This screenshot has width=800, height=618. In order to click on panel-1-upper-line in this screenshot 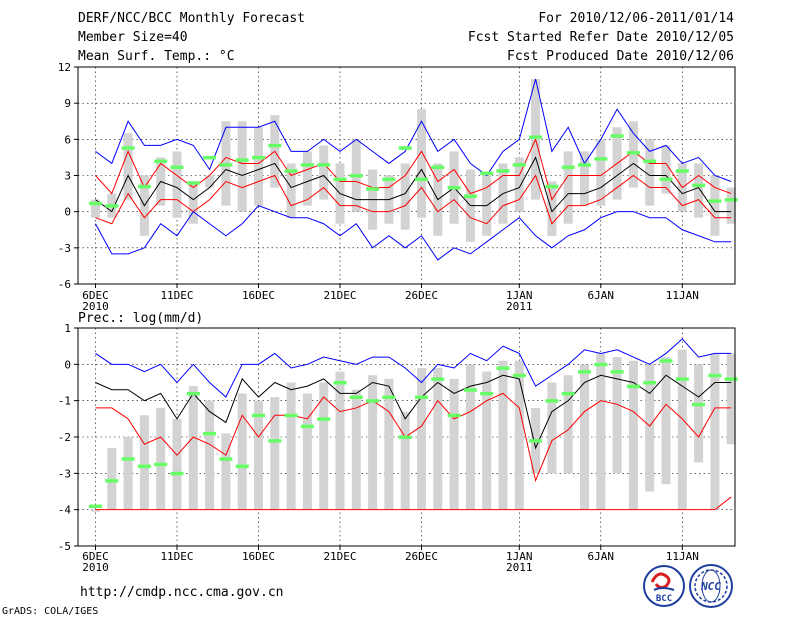, I will do `click(413, 169)`.